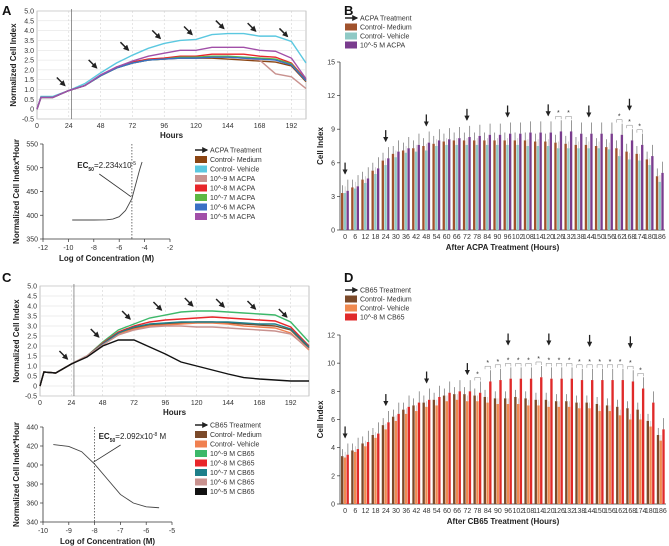 Image resolution: width=669 pixels, height=546 pixels. What do you see at coordinates (569, 237) in the screenshot?
I see `x-tick-label: 132` at bounding box center [569, 237].